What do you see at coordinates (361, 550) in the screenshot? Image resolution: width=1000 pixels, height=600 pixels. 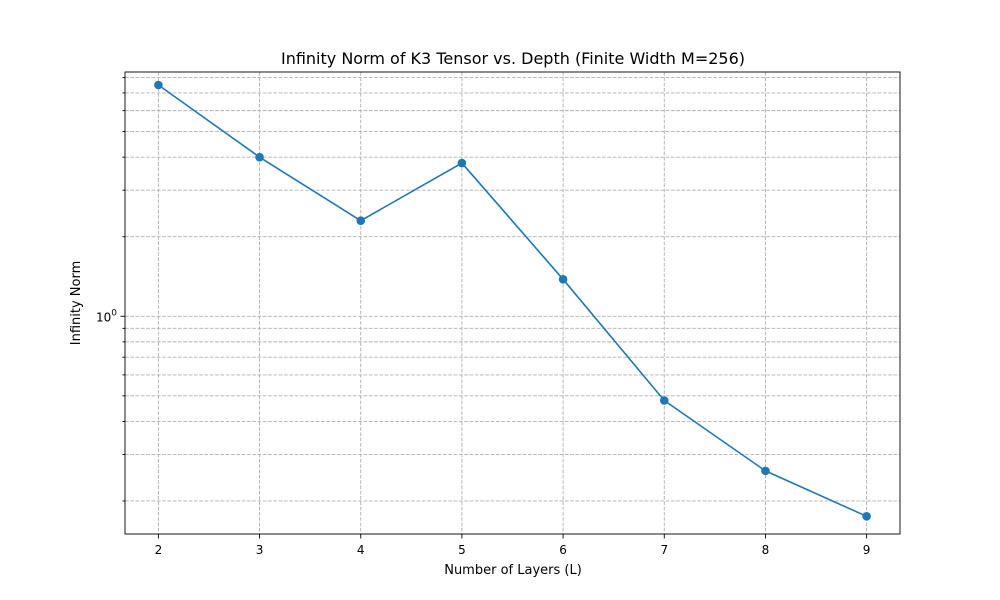 I see `x-tick-label: 4` at bounding box center [361, 550].